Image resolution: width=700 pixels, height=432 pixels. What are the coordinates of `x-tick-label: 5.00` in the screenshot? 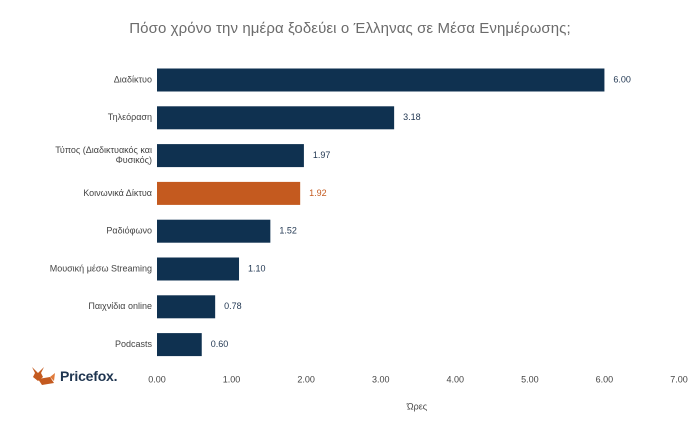 It's located at (530, 379).